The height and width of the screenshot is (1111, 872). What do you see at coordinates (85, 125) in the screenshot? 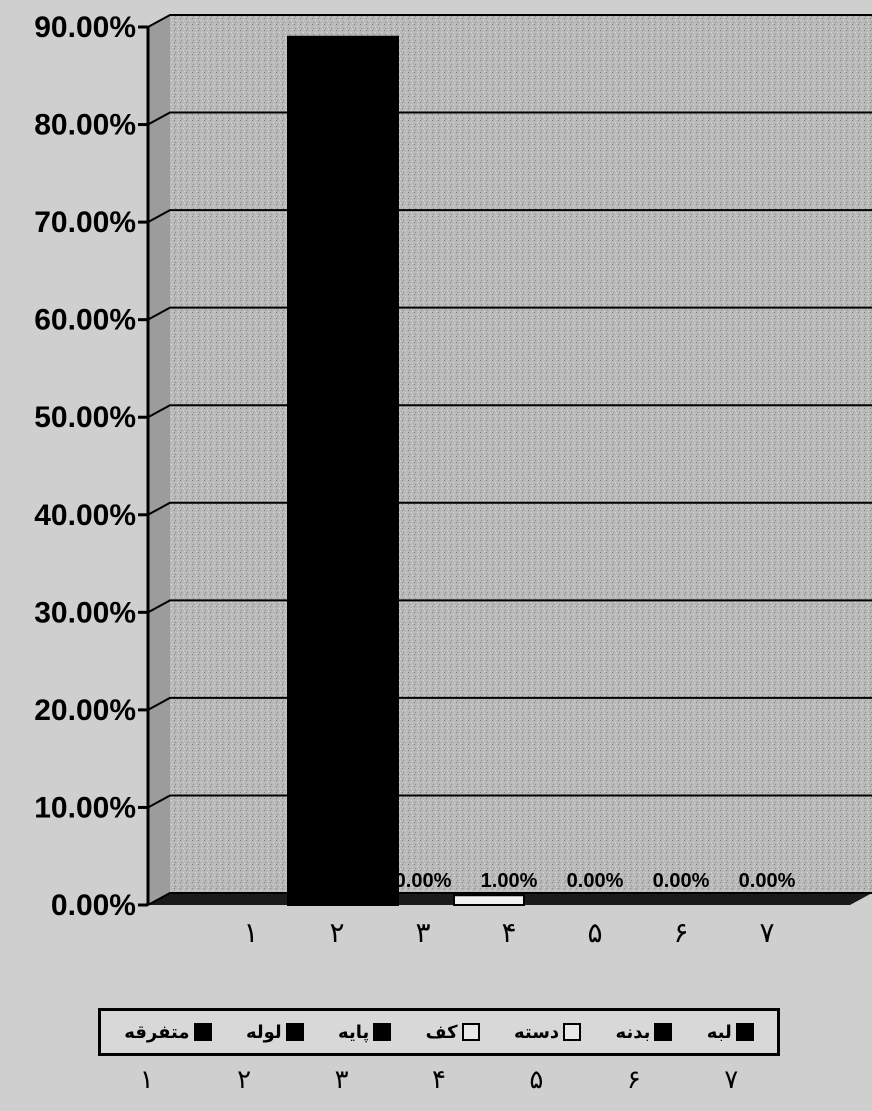
I see `y-tick-label: 80.00%` at bounding box center [85, 125].